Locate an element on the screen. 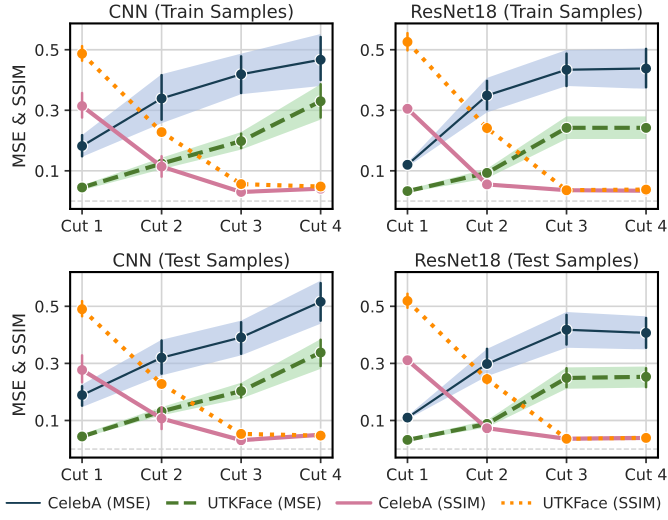  chart-title: CNN (Train Samples) is located at coordinates (201, 13).